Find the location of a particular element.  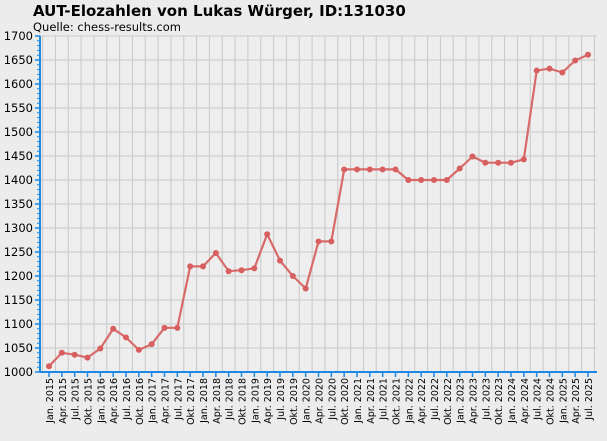

x-tick-label: Apr. 2021 is located at coordinates (371, 401).